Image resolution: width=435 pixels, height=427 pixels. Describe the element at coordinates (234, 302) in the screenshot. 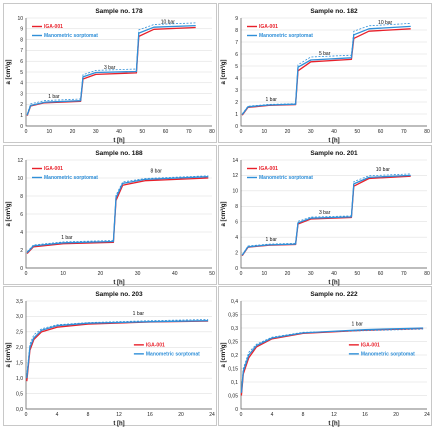

I see `y-tick-label: 0,4` at that location.